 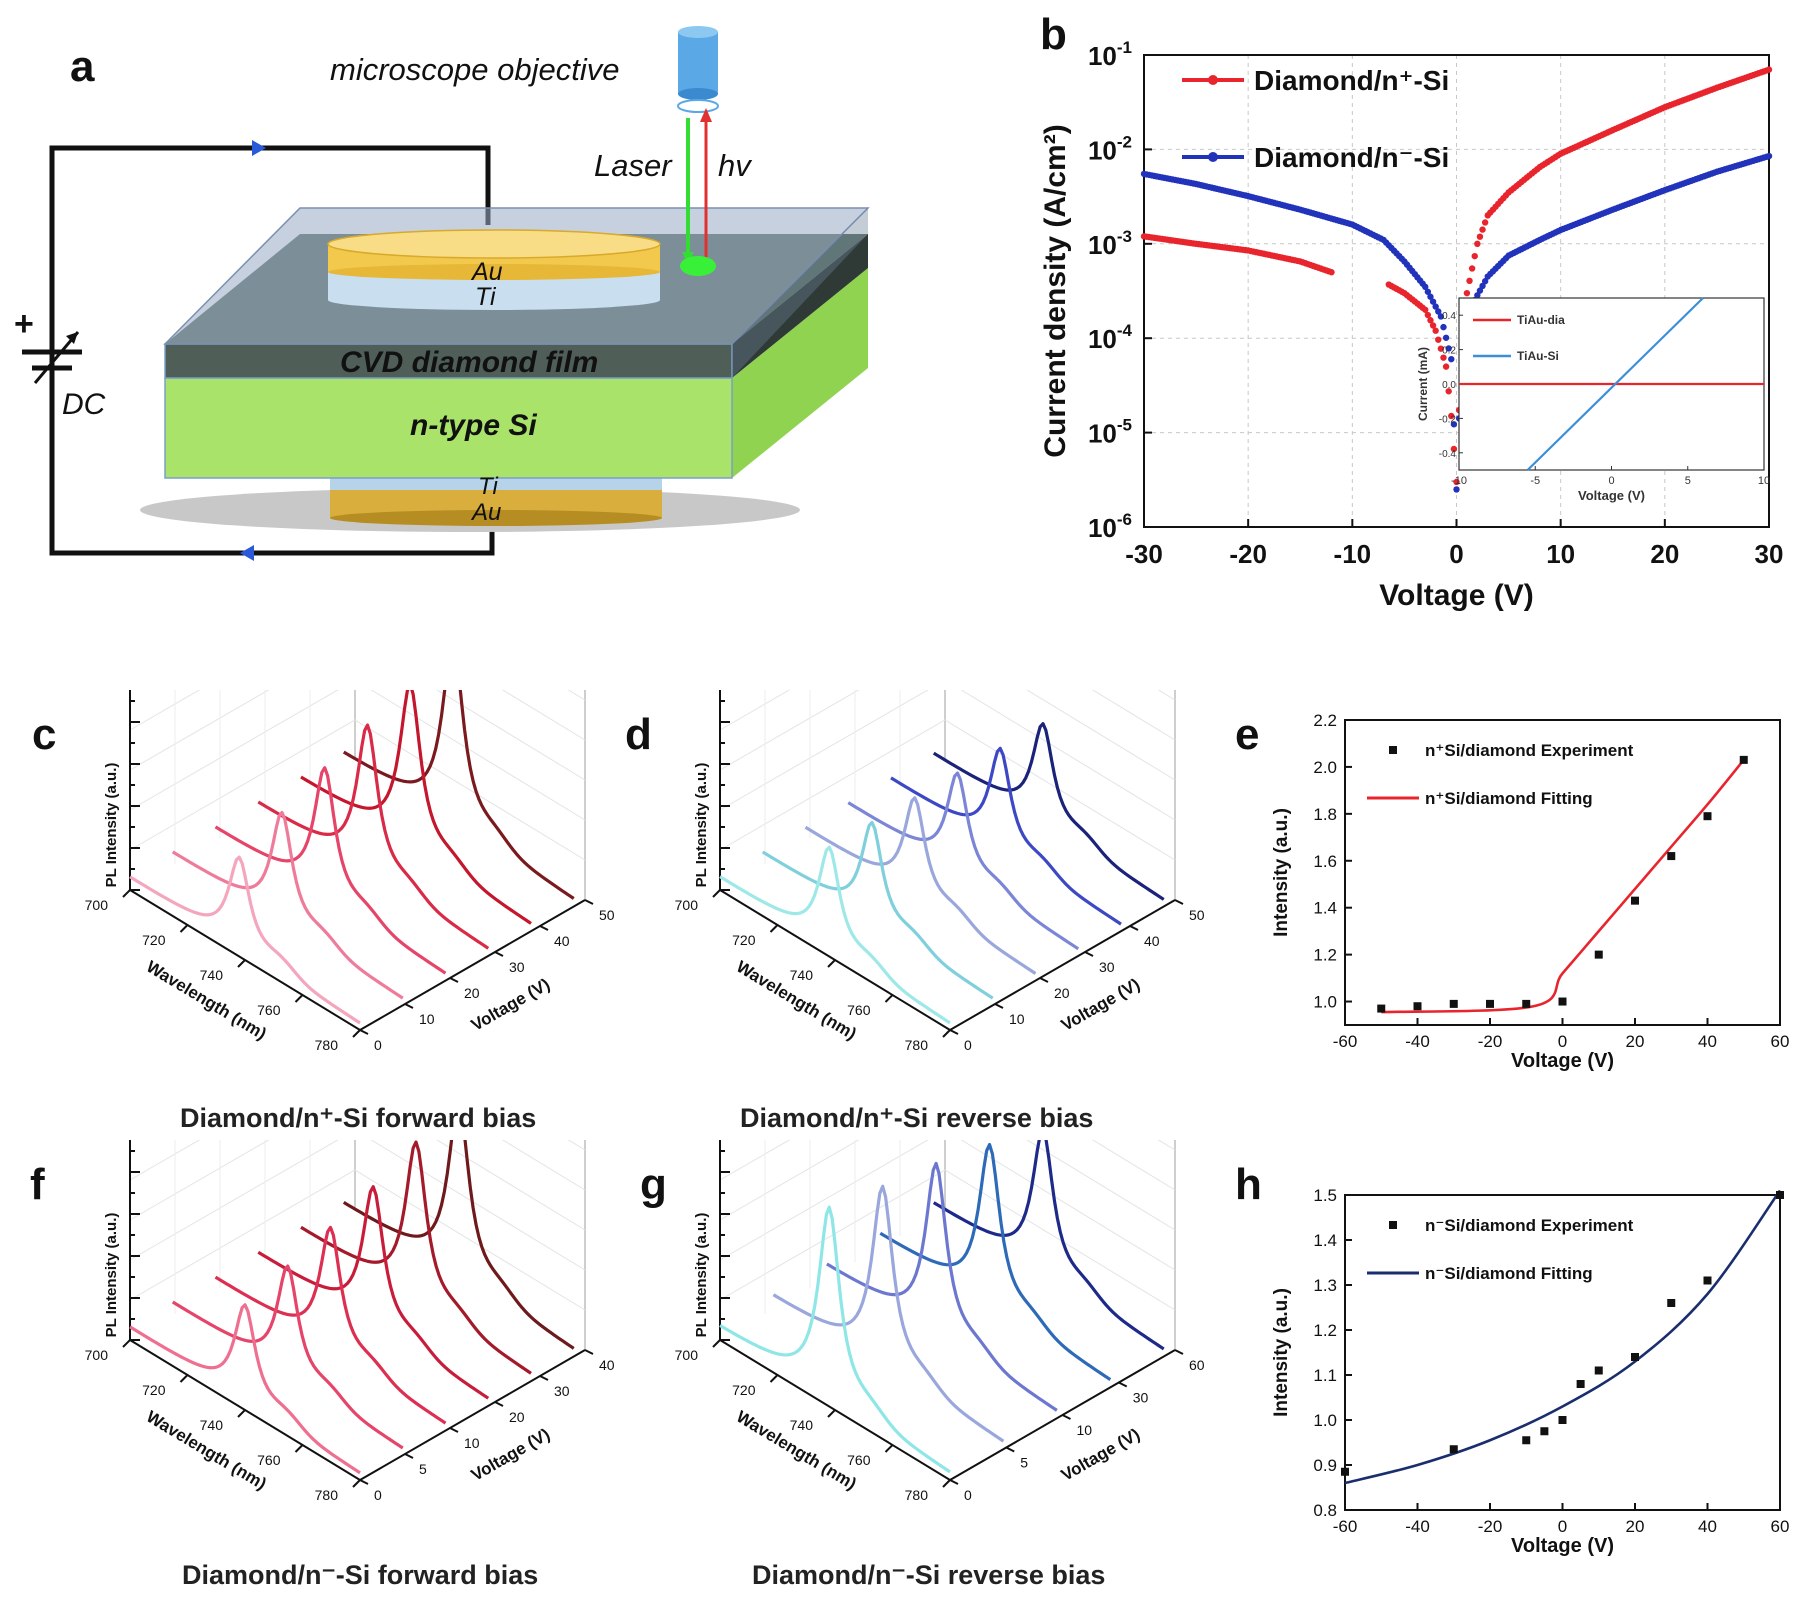 I want to click on inset-x-tick-label: 5, so click(x=1688, y=481).